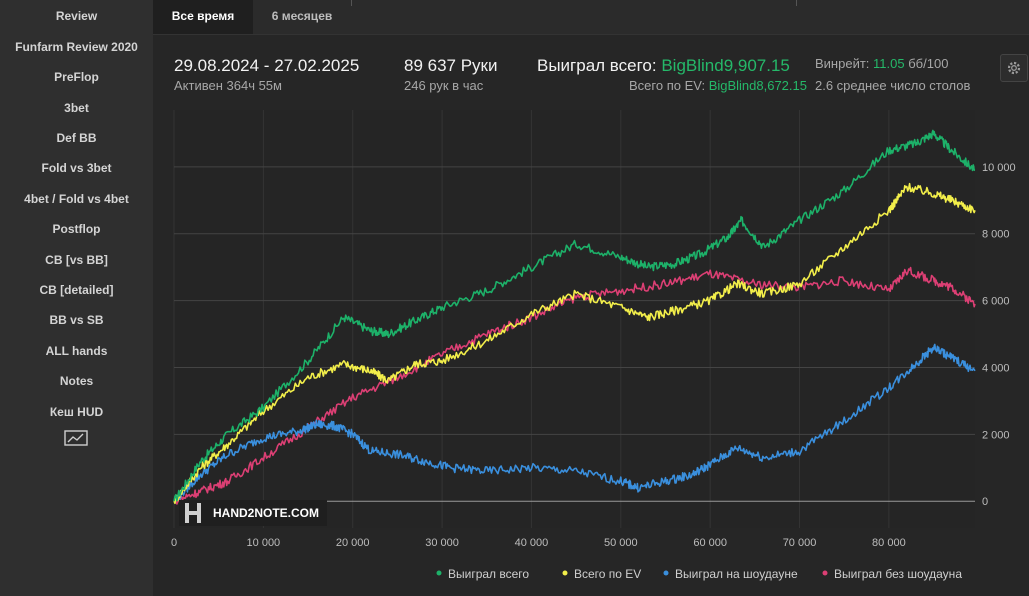  What do you see at coordinates (898, 574) in the screenshot?
I see `legend-label: Выиграл без шоудауна` at bounding box center [898, 574].